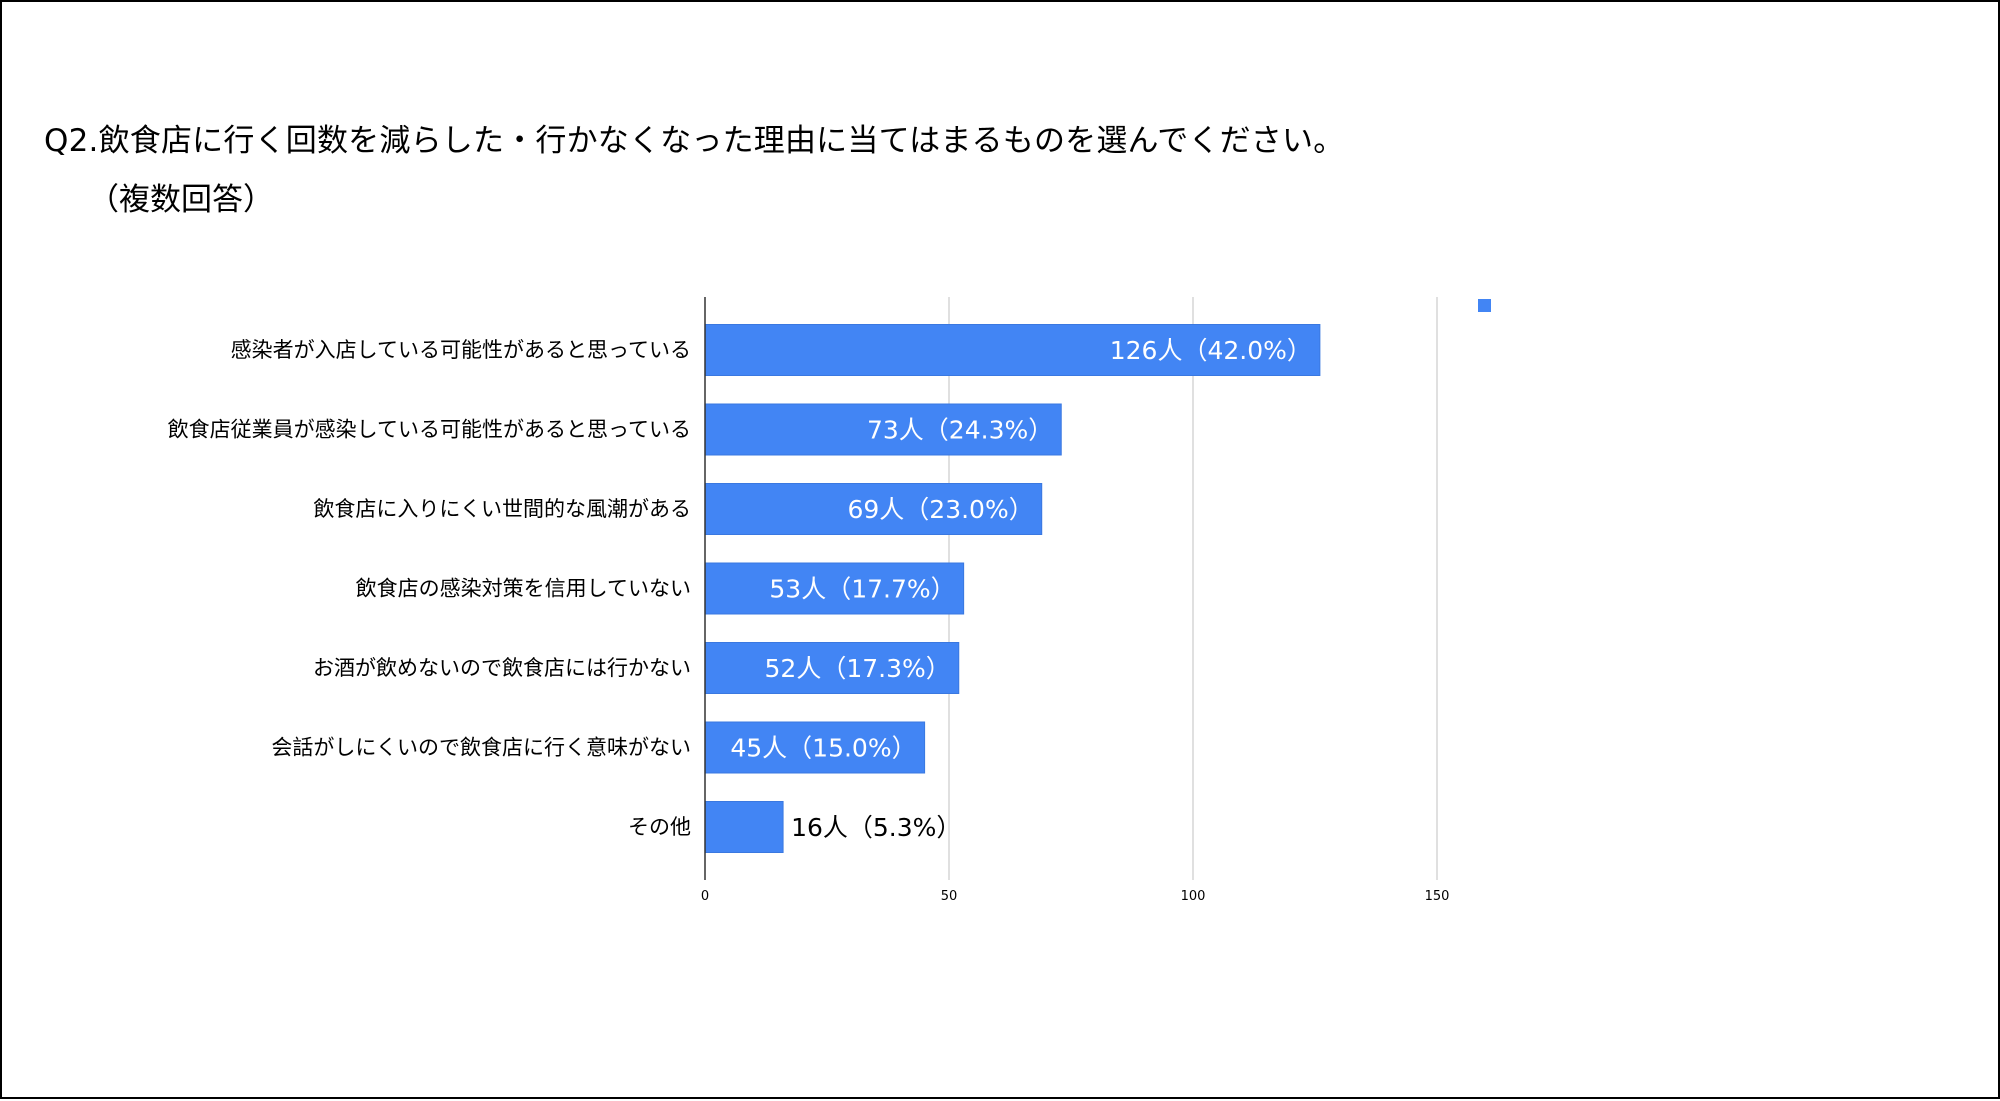 This screenshot has height=1101, width=2000. Describe the element at coordinates (705, 896) in the screenshot. I see `x-tick-label: 0` at that location.